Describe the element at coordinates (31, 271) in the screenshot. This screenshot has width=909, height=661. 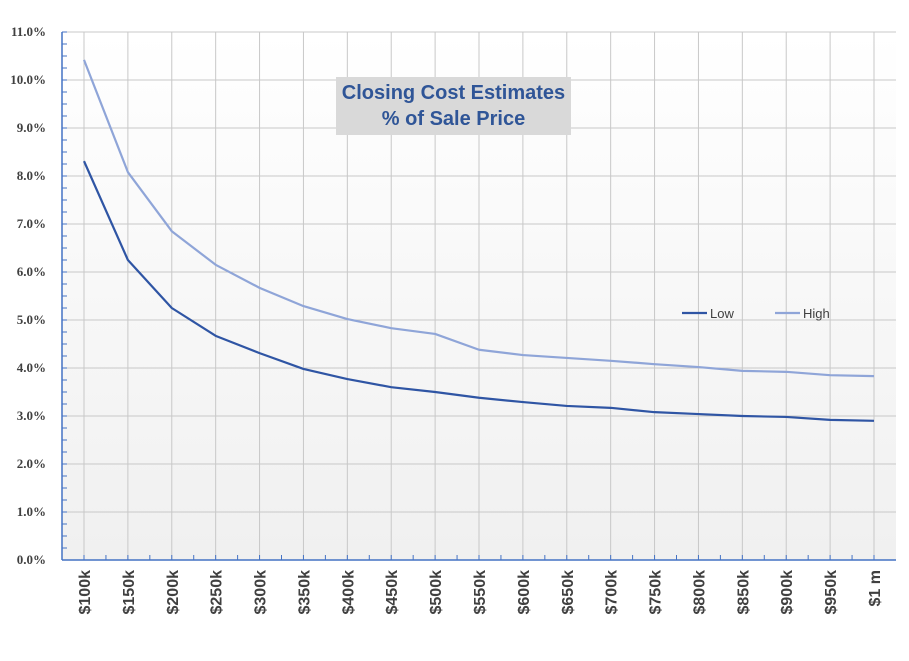
I see `y-tick-label: 6.0%` at that location.